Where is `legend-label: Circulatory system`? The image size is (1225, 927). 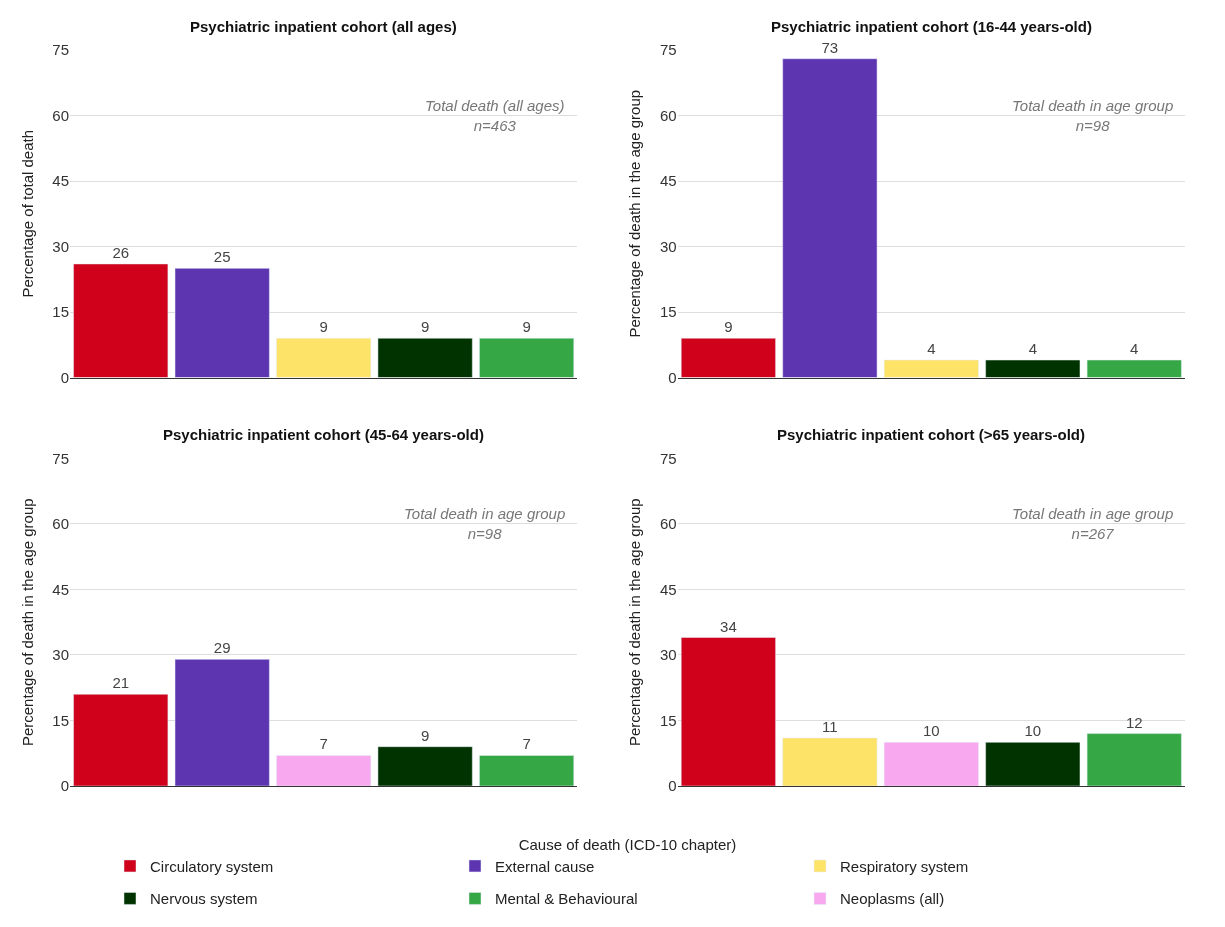
legend-label: Circulatory system is located at coordinates (212, 866).